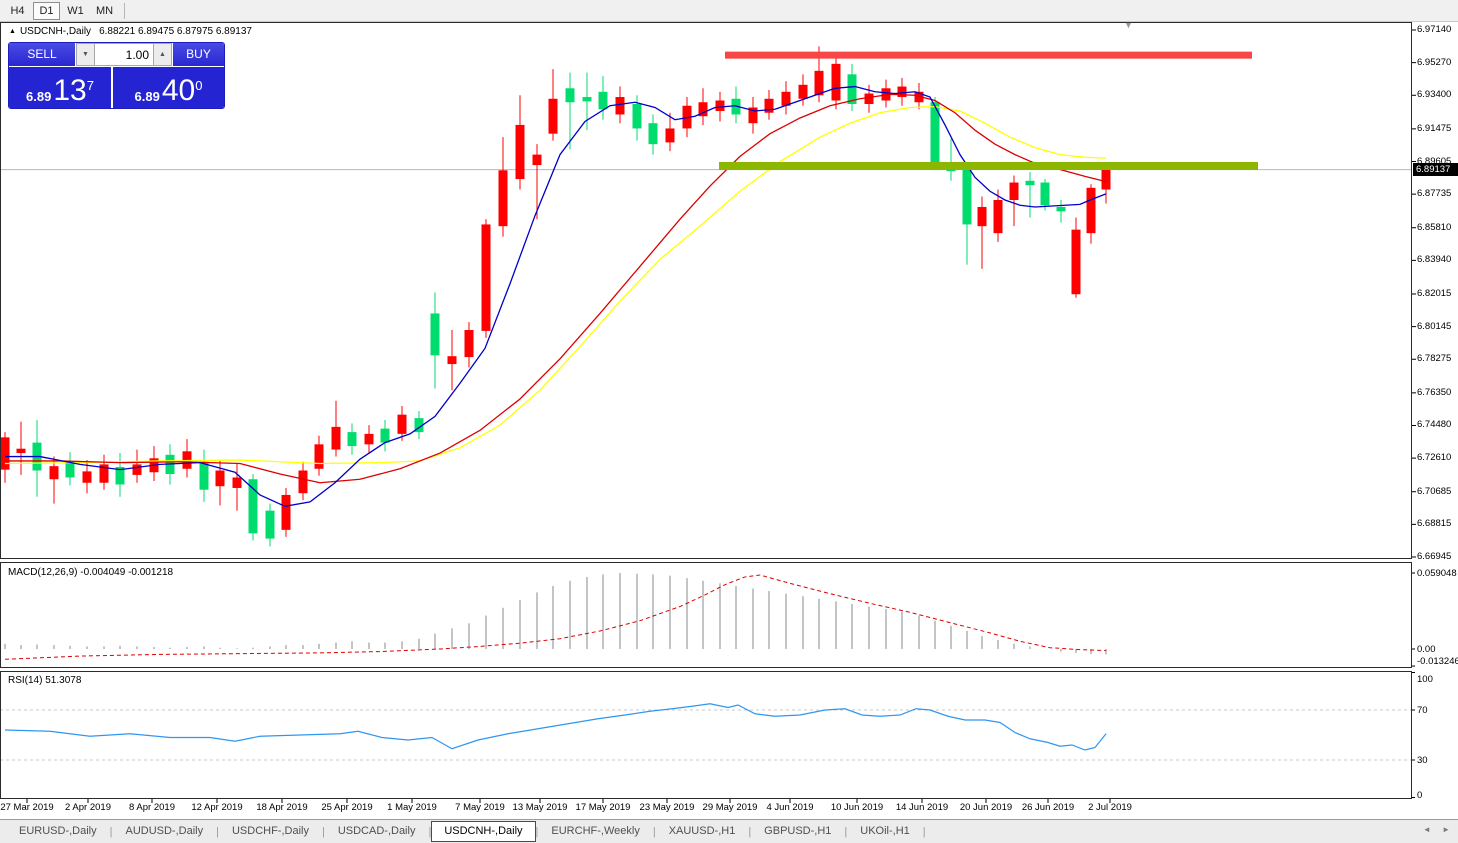 The width and height of the screenshot is (1458, 843). What do you see at coordinates (790, 807) in the screenshot?
I see `date-axis-label: 4 Jun 2019` at bounding box center [790, 807].